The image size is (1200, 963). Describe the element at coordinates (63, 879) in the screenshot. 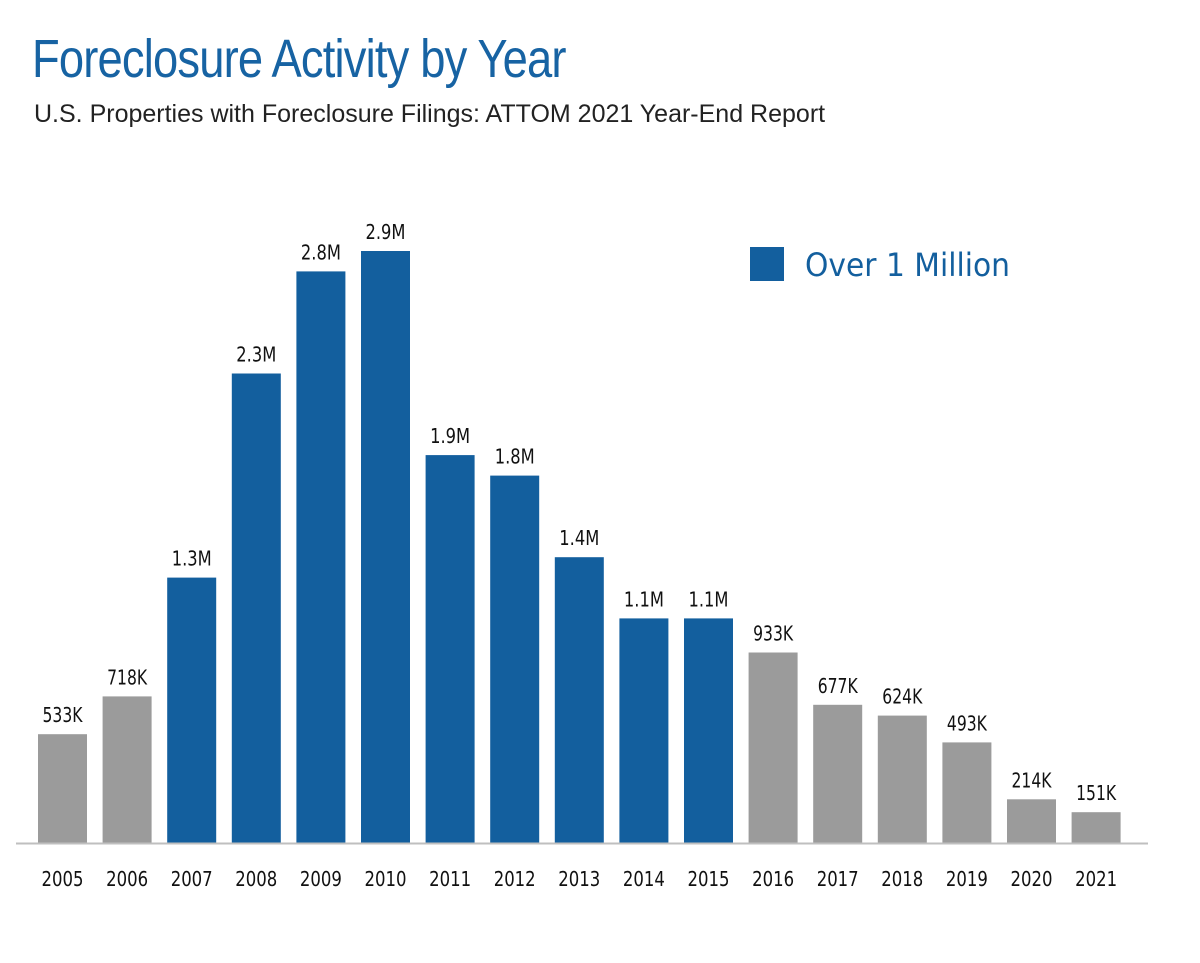

I see `x-tick-label-2005: 2005` at that location.